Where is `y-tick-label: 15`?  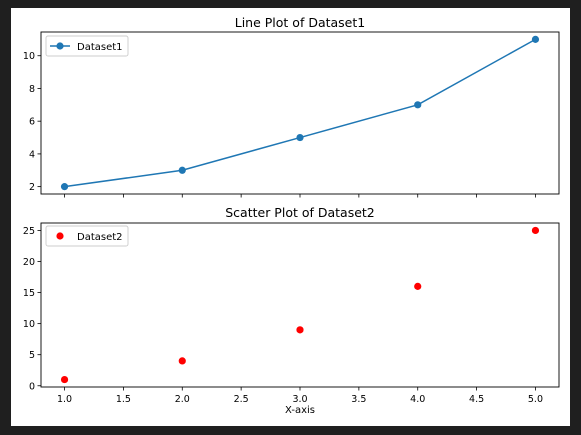 y-tick-label: 15 is located at coordinates (29, 293).